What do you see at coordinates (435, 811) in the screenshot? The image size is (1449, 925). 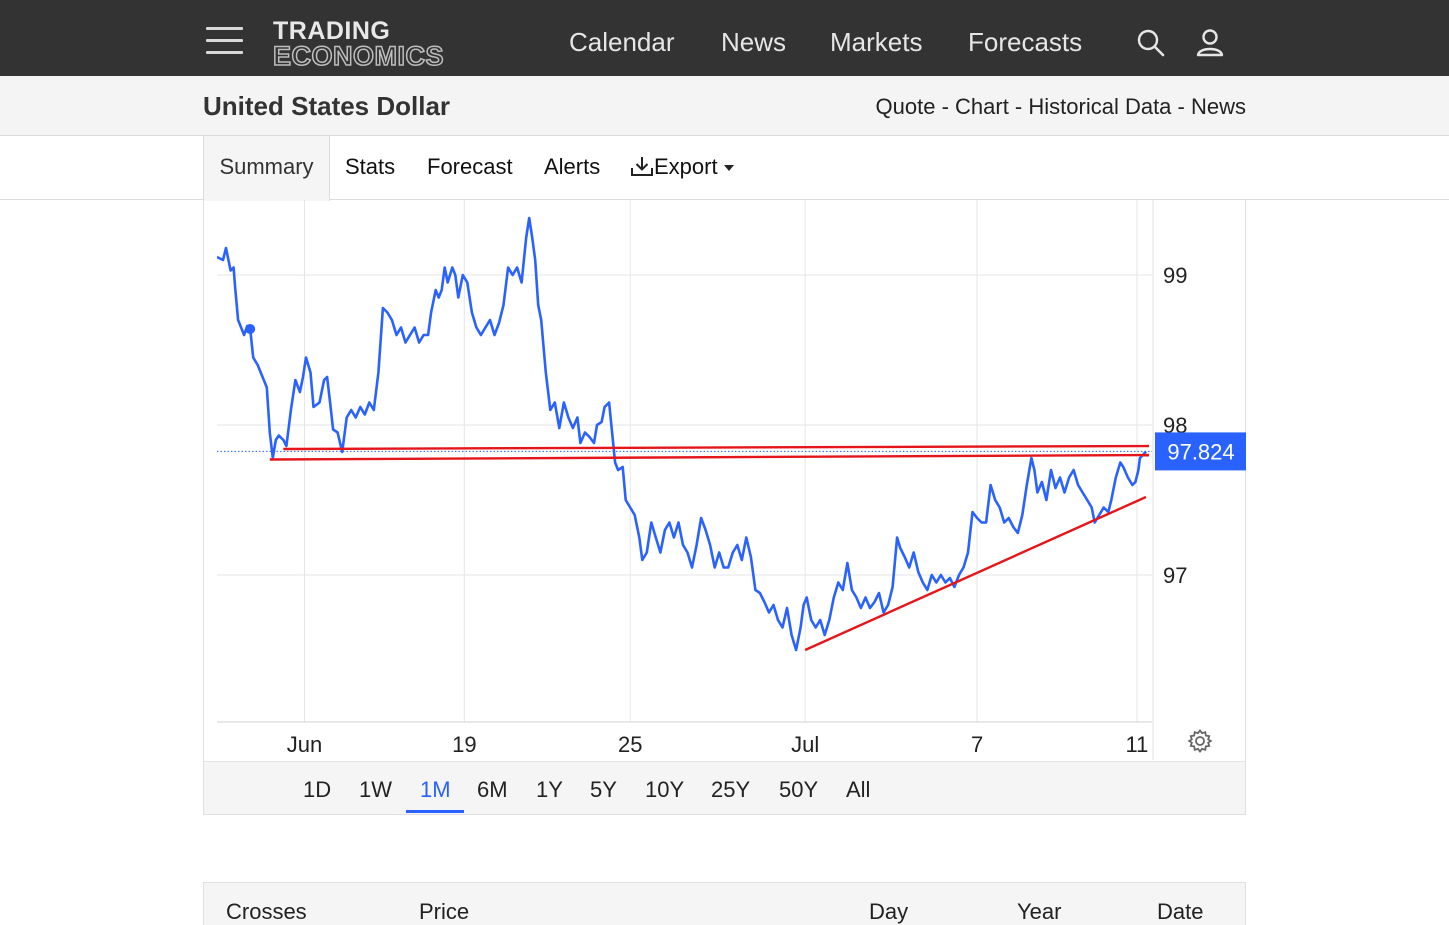 I see `active-range-indicator` at bounding box center [435, 811].